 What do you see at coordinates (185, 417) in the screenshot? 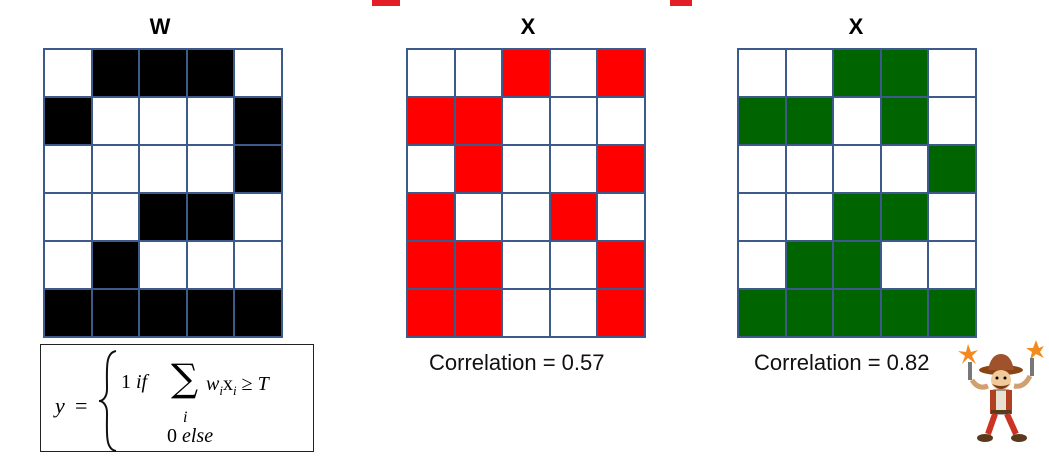
I see `sum-index: i` at bounding box center [185, 417].